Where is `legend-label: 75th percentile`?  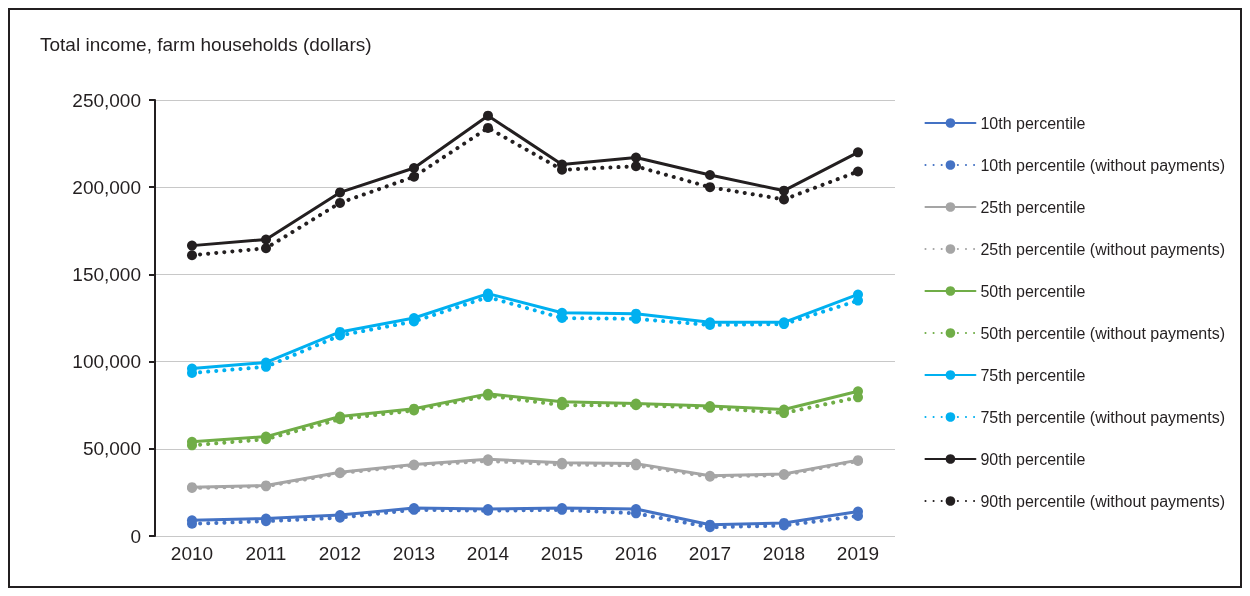 legend-label: 75th percentile is located at coordinates (1033, 375).